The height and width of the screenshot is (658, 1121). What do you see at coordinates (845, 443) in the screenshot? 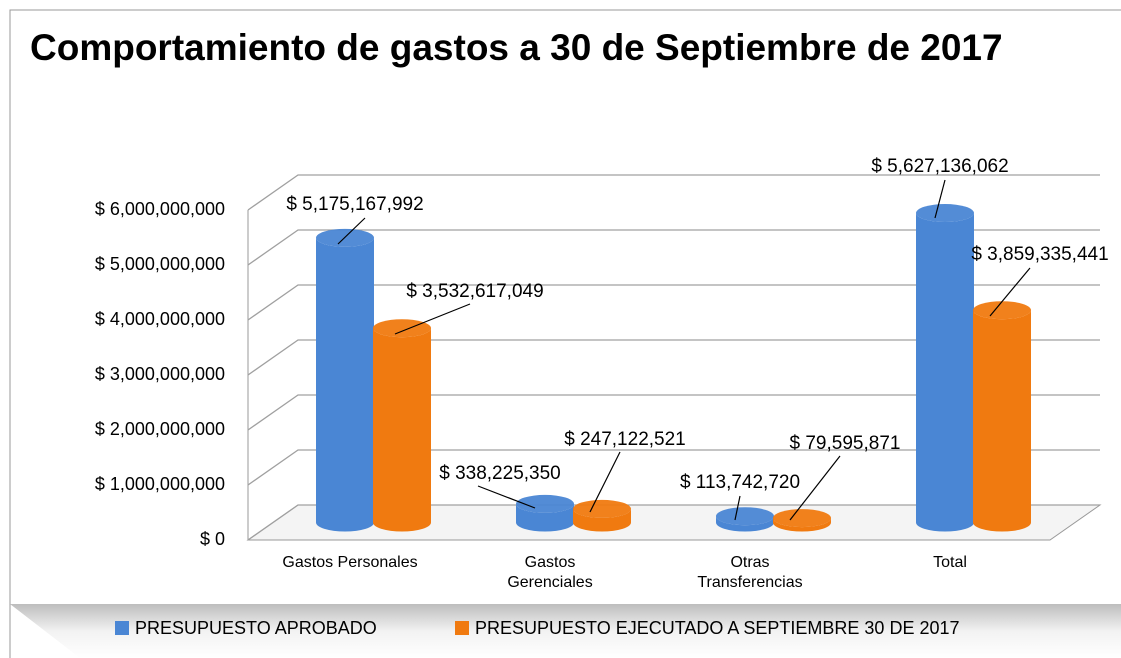
I see `data-label: $ 79,595,871` at bounding box center [845, 443].